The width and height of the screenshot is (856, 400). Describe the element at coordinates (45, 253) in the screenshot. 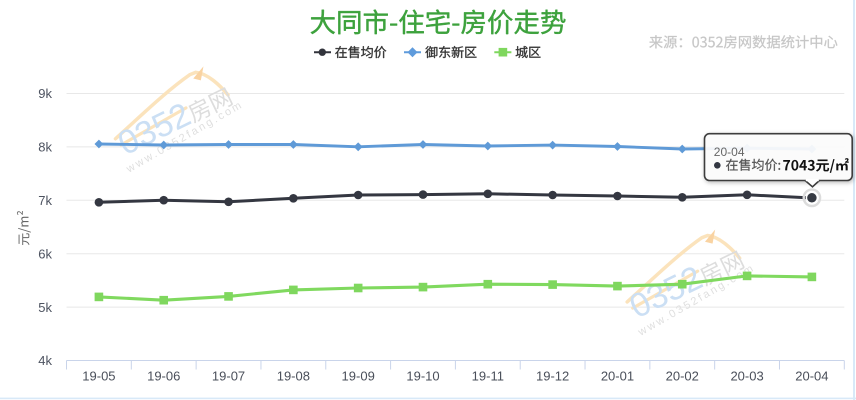

I see `svg-text: 6k` at that location.